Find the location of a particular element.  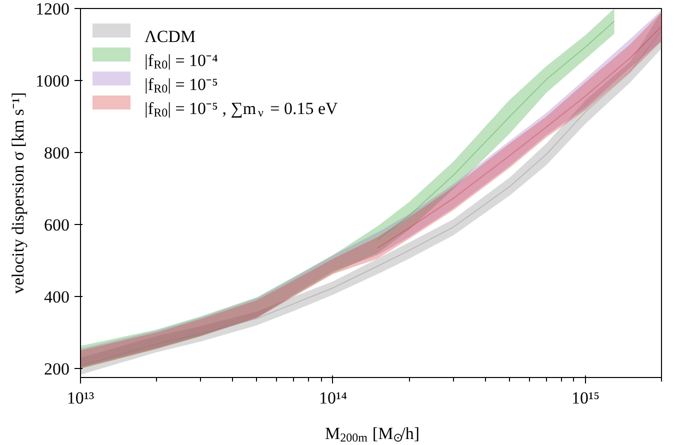

y-tick-label: 200 is located at coordinates (57, 369).